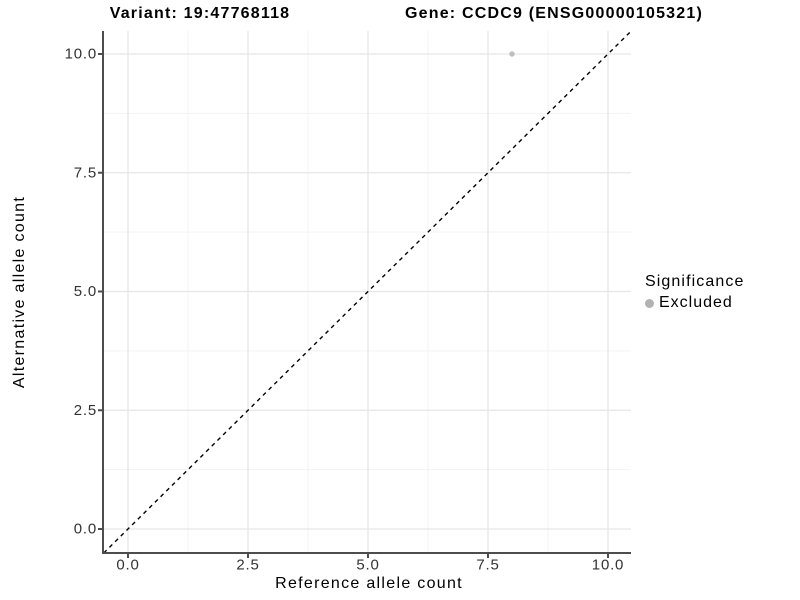 The width and height of the screenshot is (800, 600). Describe the element at coordinates (85, 529) in the screenshot. I see `y-tick-label: 0.0` at that location.